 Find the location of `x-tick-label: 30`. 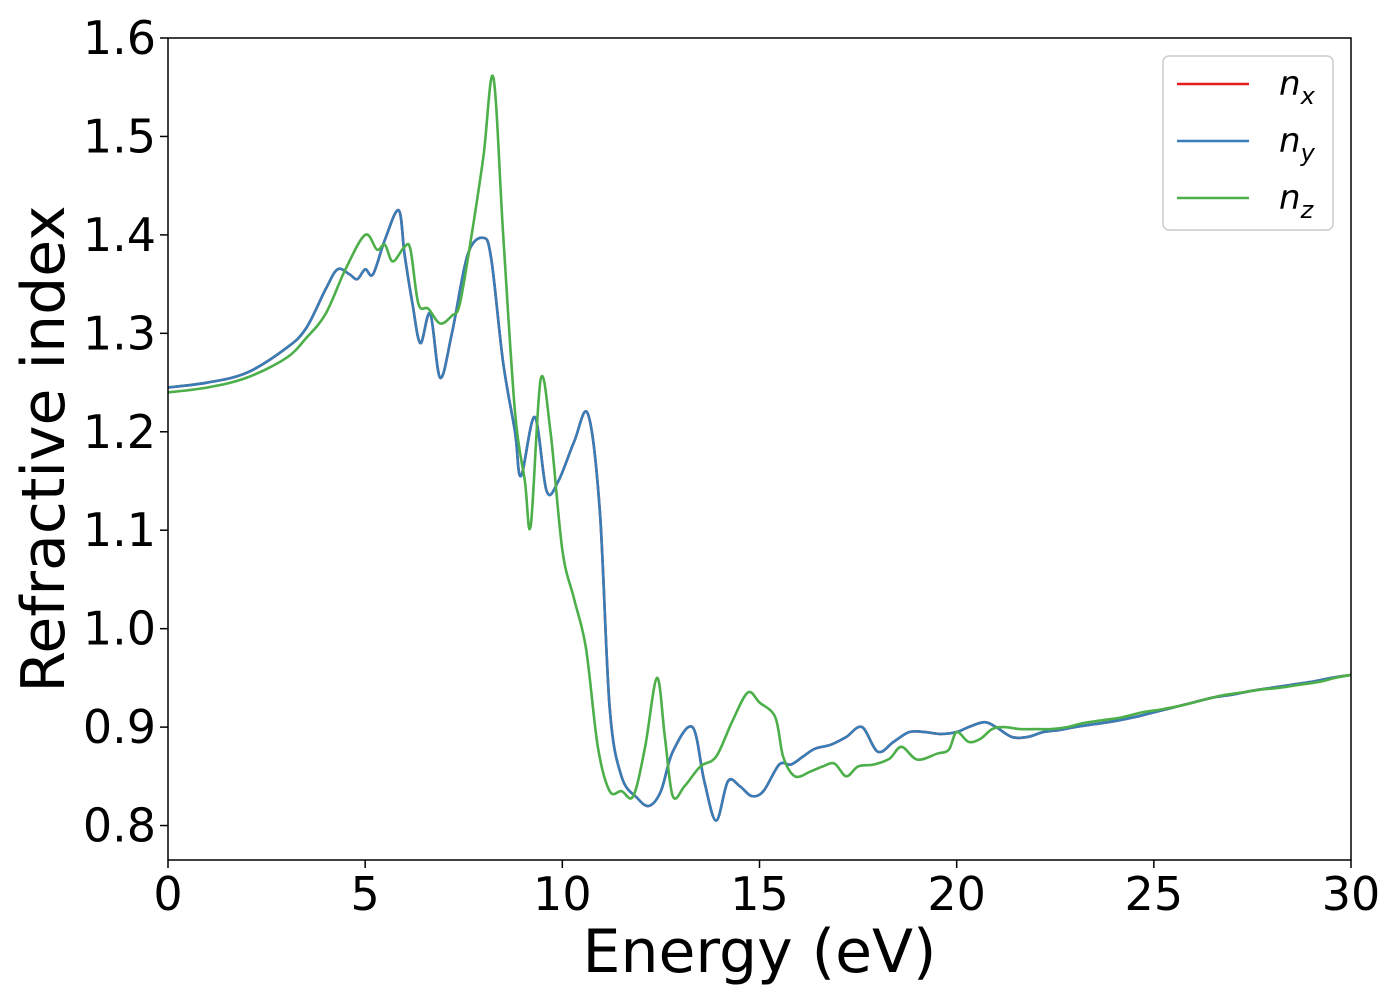

x-tick-label: 30 is located at coordinates (1351, 894).